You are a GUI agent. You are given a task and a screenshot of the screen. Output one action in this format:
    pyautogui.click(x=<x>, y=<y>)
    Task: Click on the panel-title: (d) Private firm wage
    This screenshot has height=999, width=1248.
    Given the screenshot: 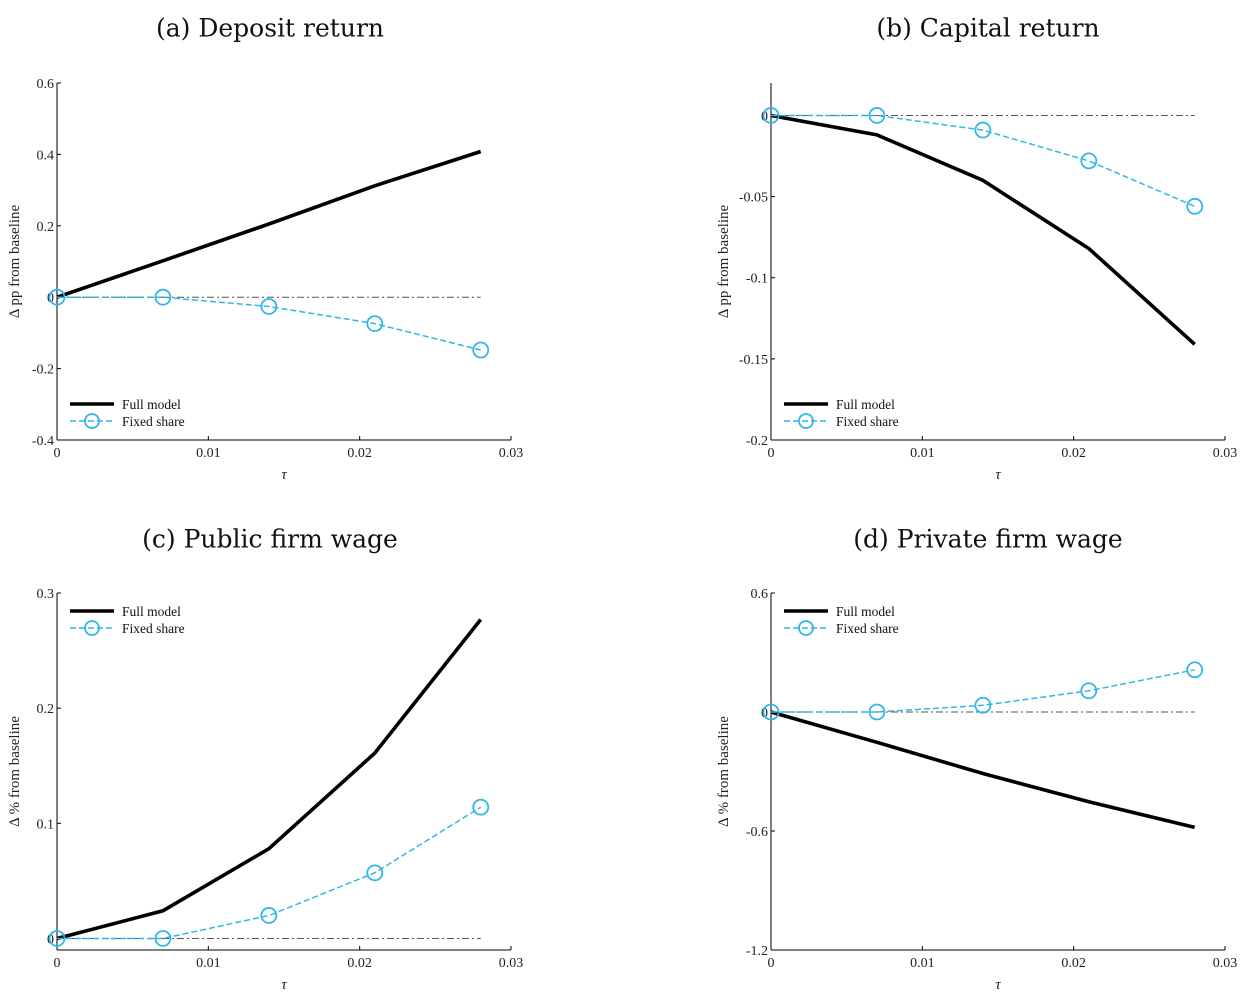 What is the action you would take?
    pyautogui.click(x=987, y=539)
    